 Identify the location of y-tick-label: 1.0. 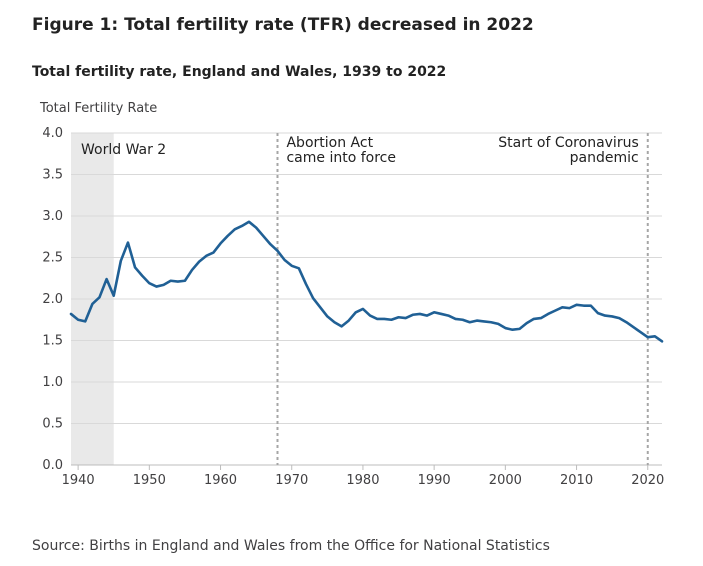
(52, 382).